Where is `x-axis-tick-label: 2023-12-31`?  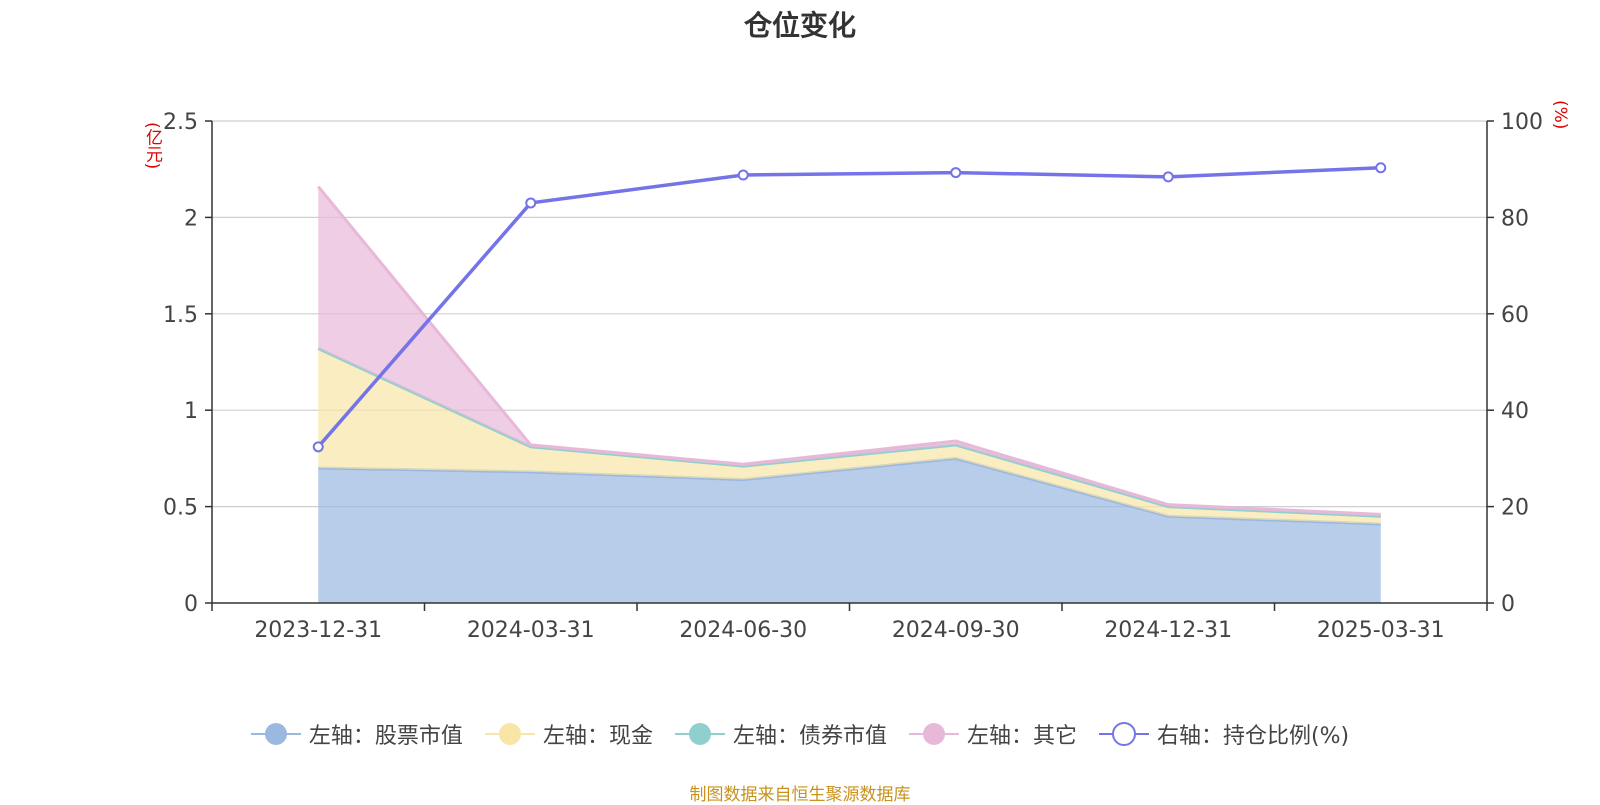
x-axis-tick-label: 2023-12-31 is located at coordinates (318, 630).